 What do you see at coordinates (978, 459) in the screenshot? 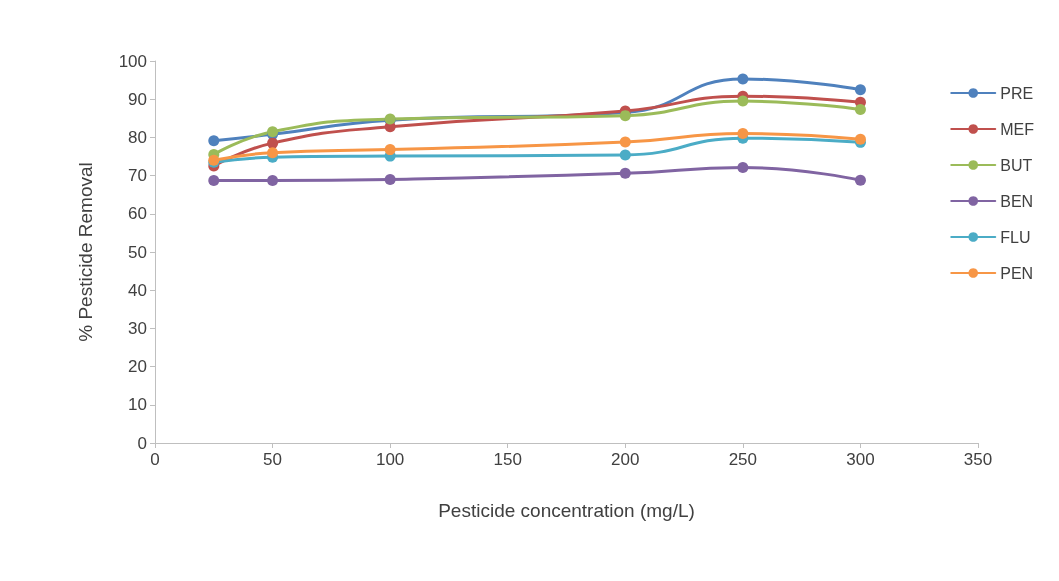
I see `x-tick-label: 350` at bounding box center [978, 459].